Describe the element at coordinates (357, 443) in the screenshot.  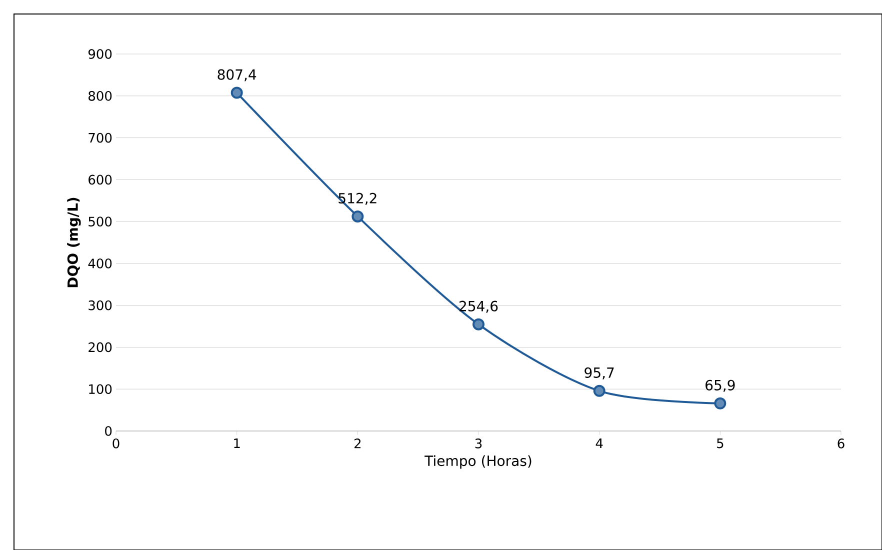
I see `x-tick-label: 2` at that location.